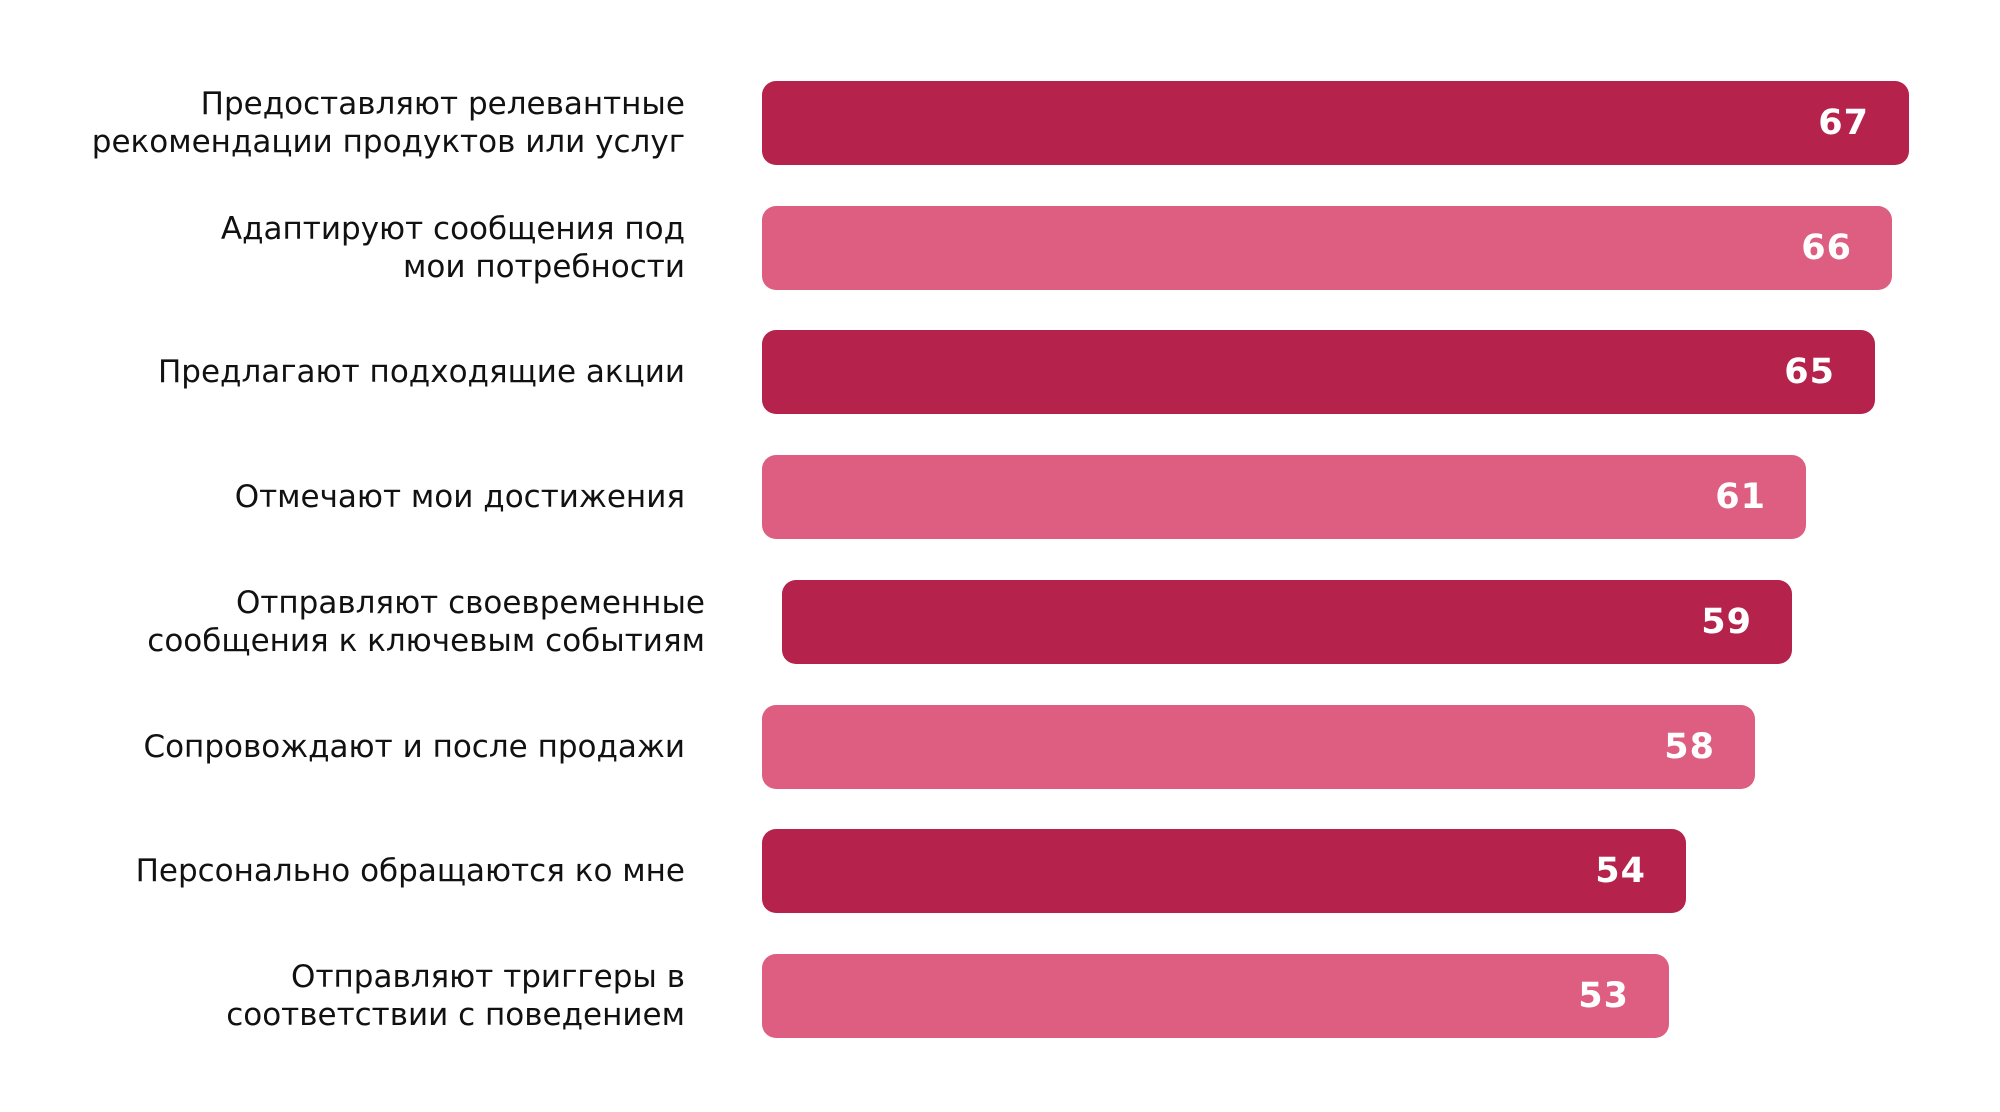 This screenshot has height=1112, width=2000. I want to click on bar-row: Отмечают мои достижения 61, so click(1000, 497).